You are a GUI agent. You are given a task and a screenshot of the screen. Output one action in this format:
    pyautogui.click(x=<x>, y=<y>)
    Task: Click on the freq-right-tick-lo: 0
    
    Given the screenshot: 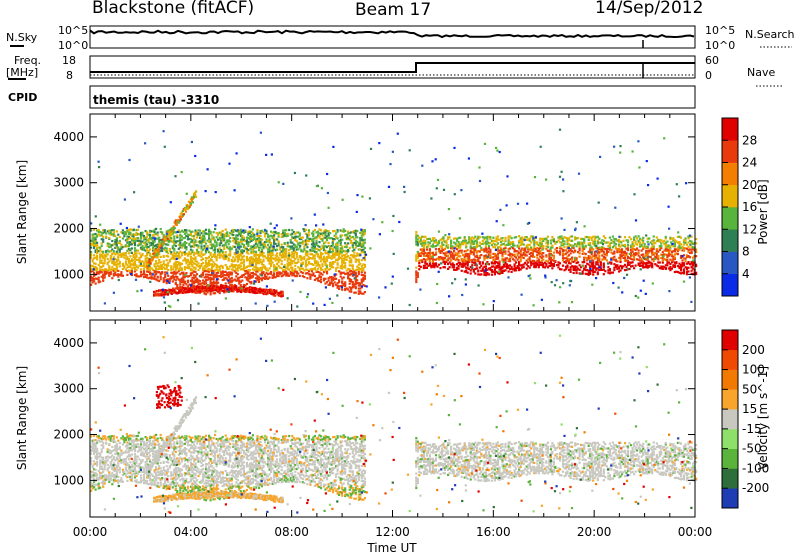 What is the action you would take?
    pyautogui.click(x=708, y=75)
    